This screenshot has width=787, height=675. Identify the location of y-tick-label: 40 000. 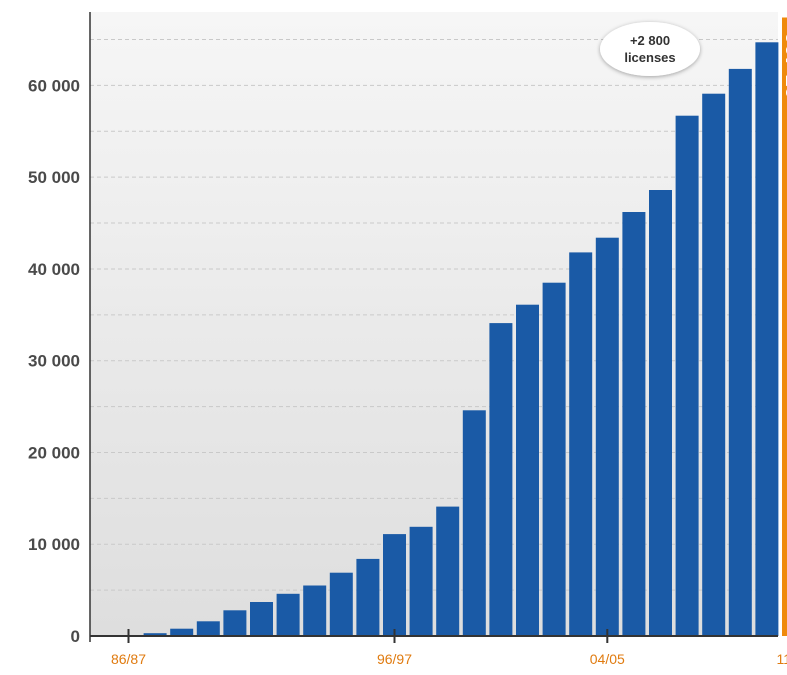
(54, 269).